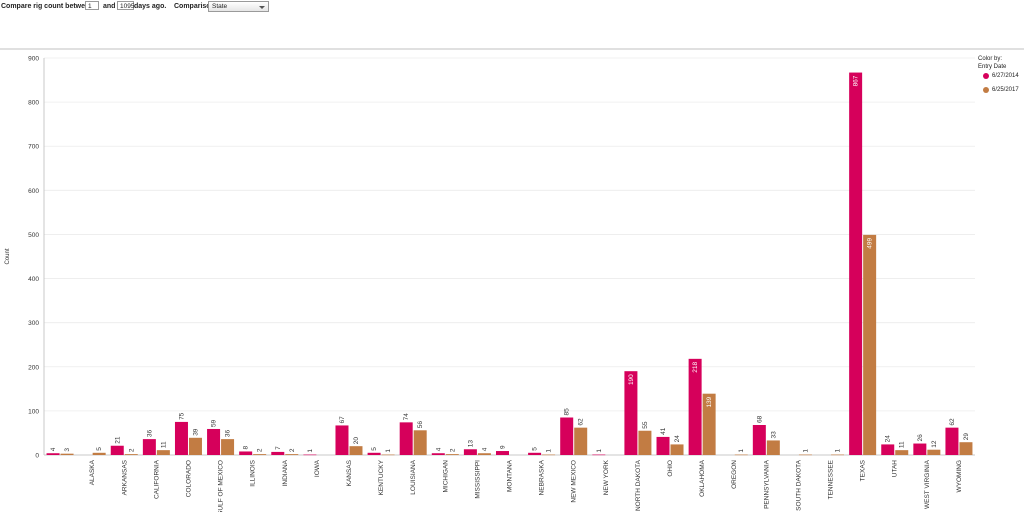 The image size is (1024, 512). Describe the element at coordinates (67, 450) in the screenshot. I see `data-label: 3` at that location.